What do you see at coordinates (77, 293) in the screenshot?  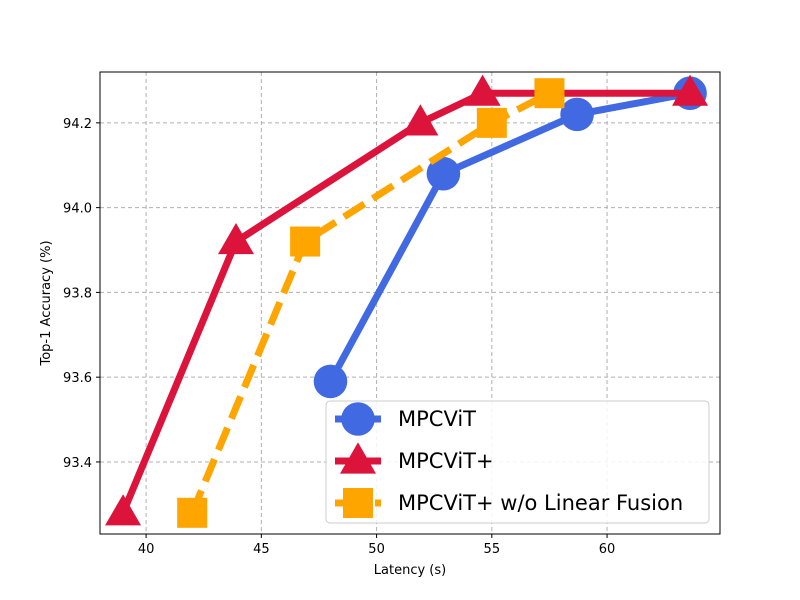 I see `y-tick-label: 93.8` at bounding box center [77, 293].